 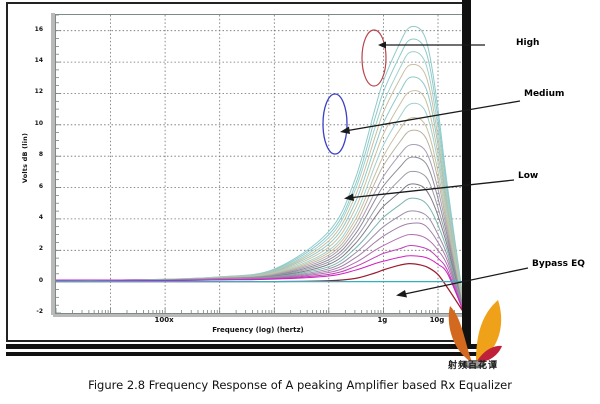 What do you see at coordinates (53, 164) in the screenshot?
I see `y-axis-spine` at bounding box center [53, 164].